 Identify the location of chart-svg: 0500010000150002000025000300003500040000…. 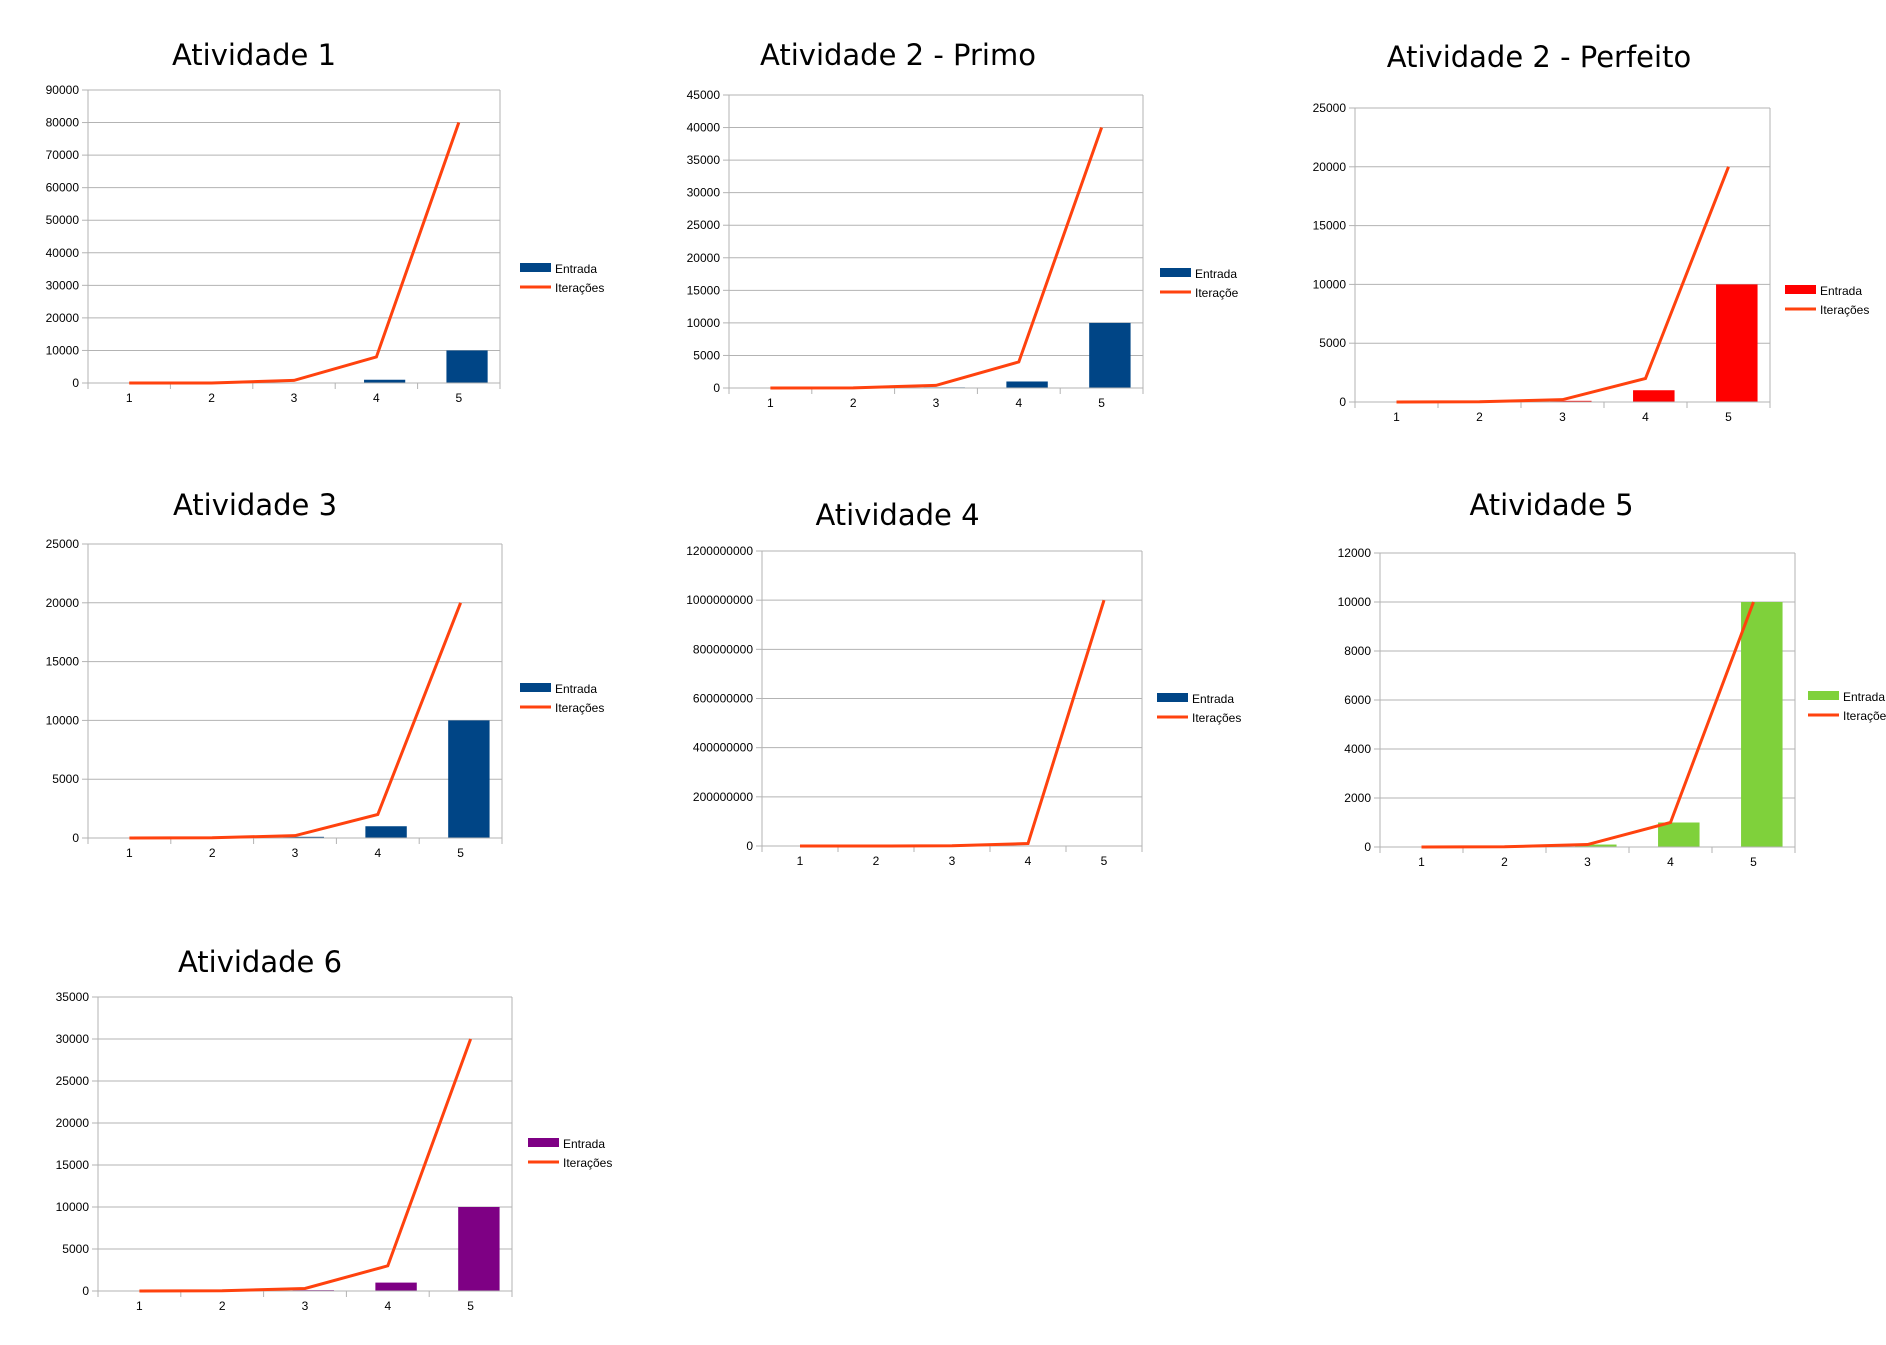
(940, 238).